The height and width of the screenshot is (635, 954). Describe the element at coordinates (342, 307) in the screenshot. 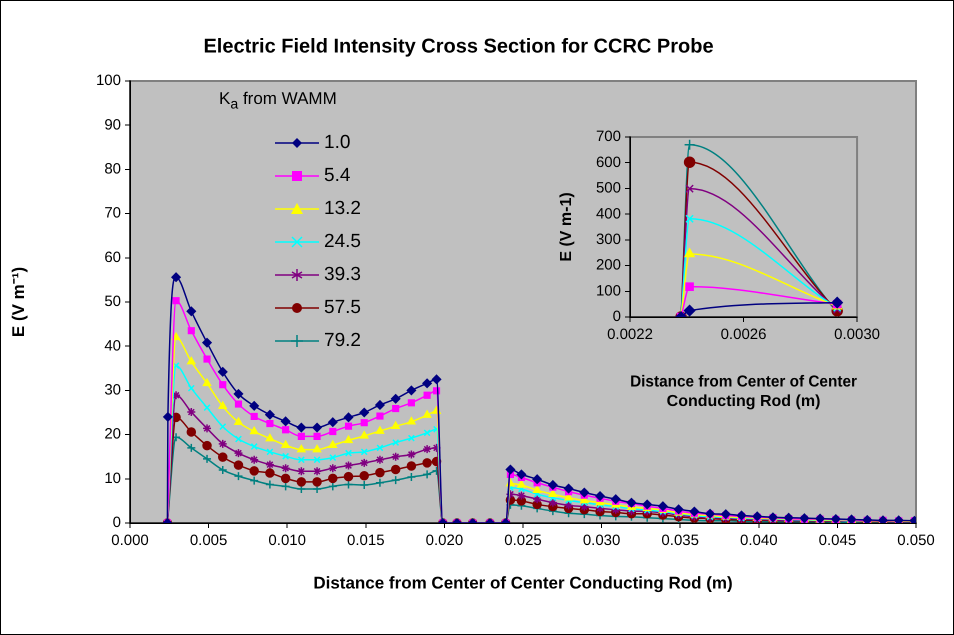

I see `legend-label: 57.5` at that location.